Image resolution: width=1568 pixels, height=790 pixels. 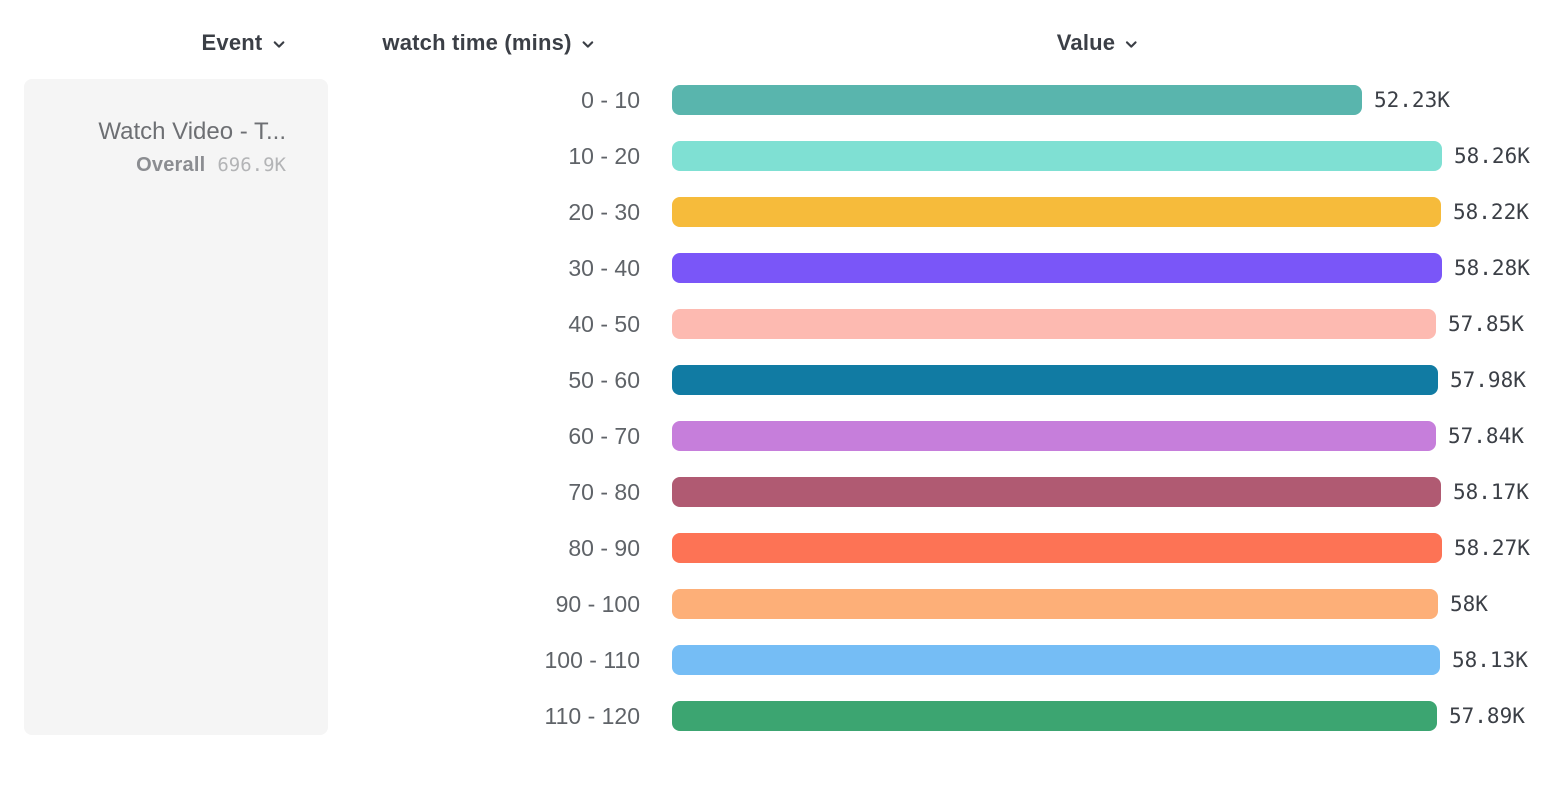 I want to click on bucket-label: 70 - 80, so click(x=604, y=491).